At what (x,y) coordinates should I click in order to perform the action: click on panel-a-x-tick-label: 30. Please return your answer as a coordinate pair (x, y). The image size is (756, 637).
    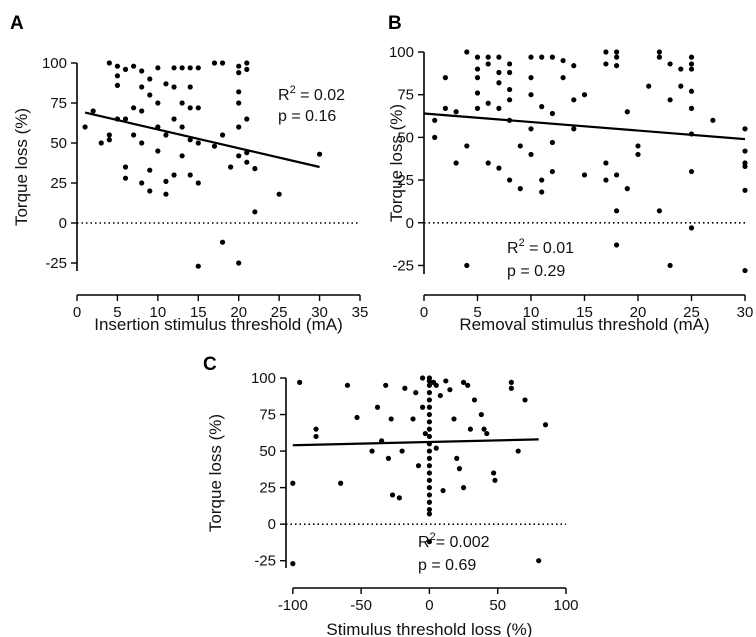
    Looking at the image, I should click on (319, 312).